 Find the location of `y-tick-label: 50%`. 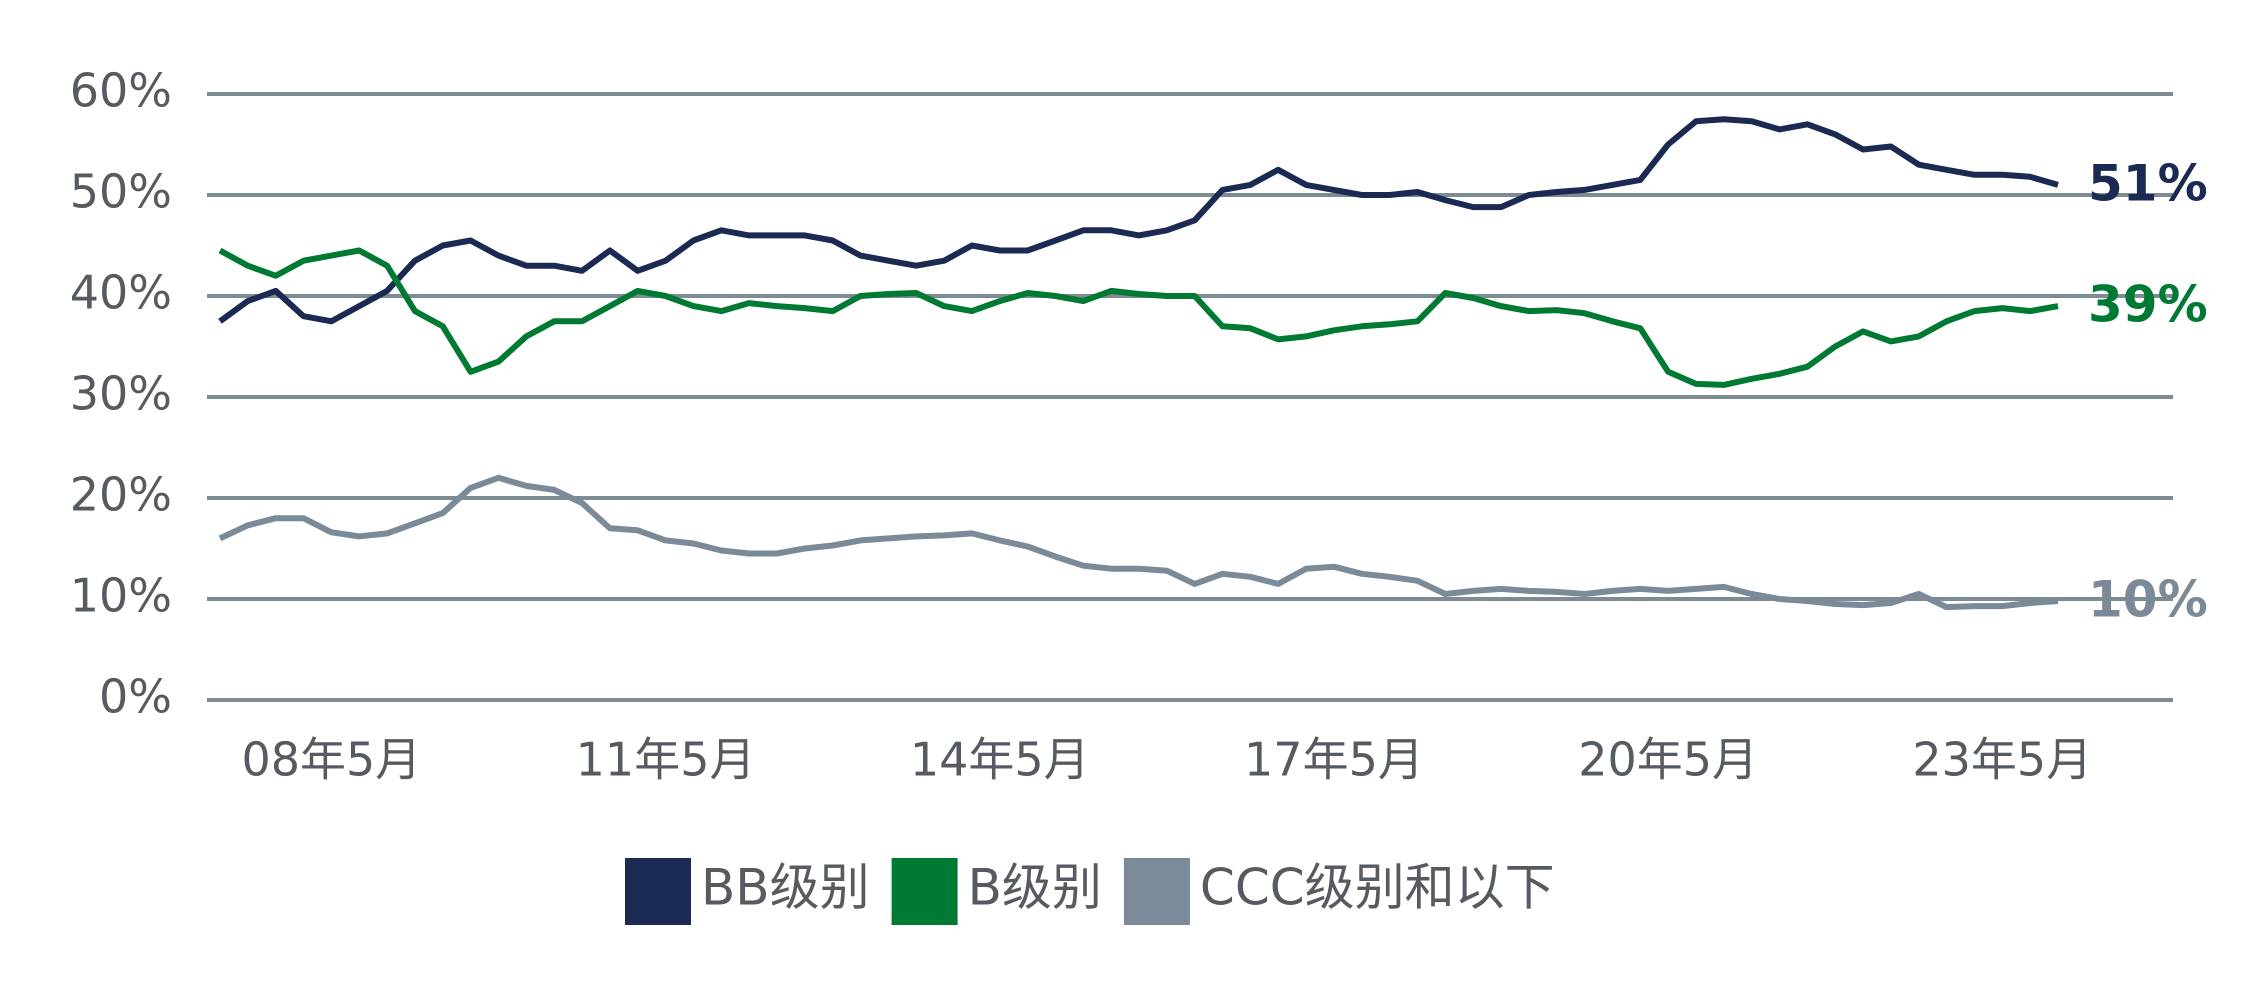

y-tick-label: 50% is located at coordinates (121, 192).